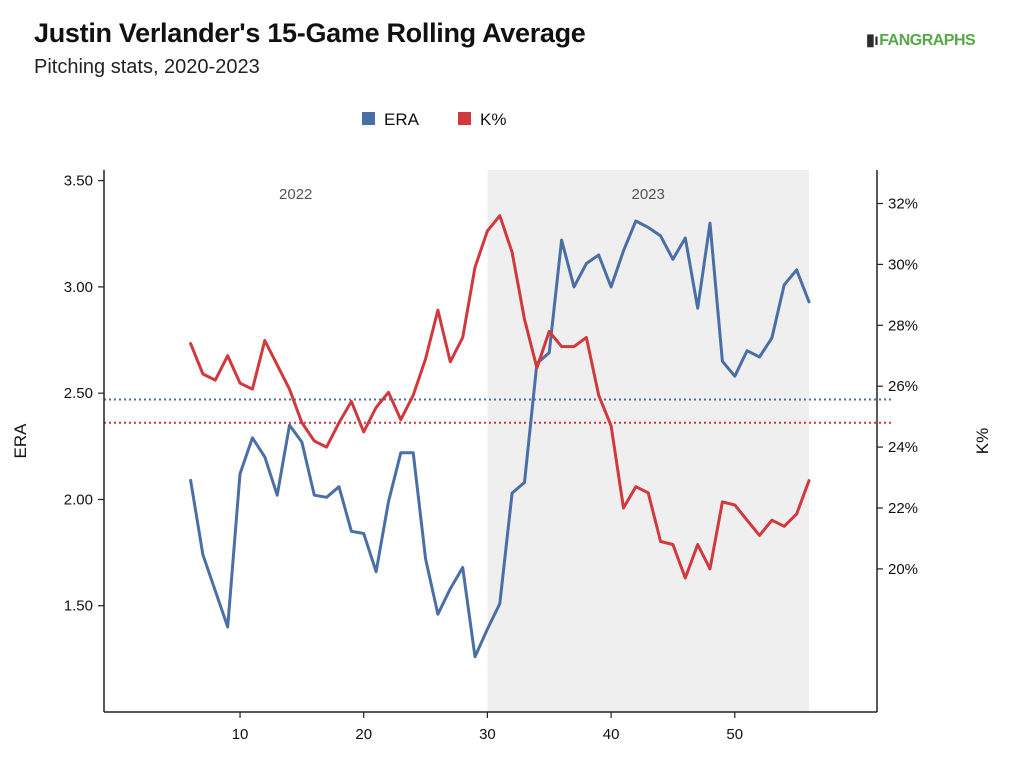 The image size is (1024, 759). I want to click on legend: ERA K%, so click(434, 119).